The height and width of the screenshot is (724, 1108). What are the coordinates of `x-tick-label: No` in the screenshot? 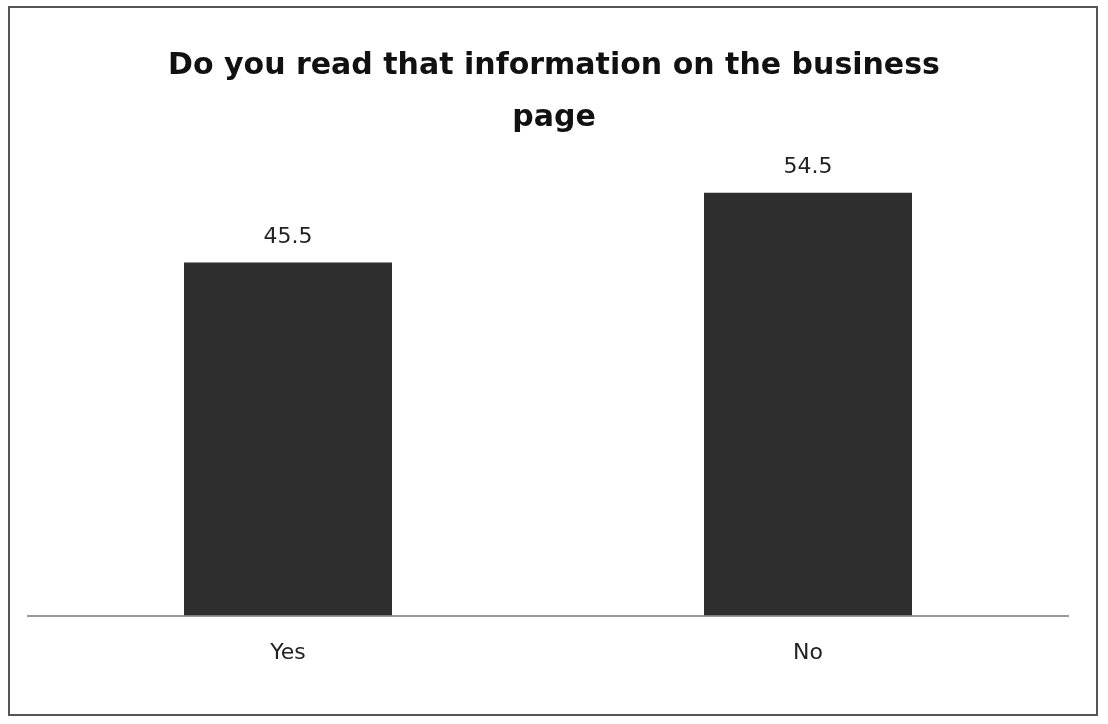 It's located at (808, 651).